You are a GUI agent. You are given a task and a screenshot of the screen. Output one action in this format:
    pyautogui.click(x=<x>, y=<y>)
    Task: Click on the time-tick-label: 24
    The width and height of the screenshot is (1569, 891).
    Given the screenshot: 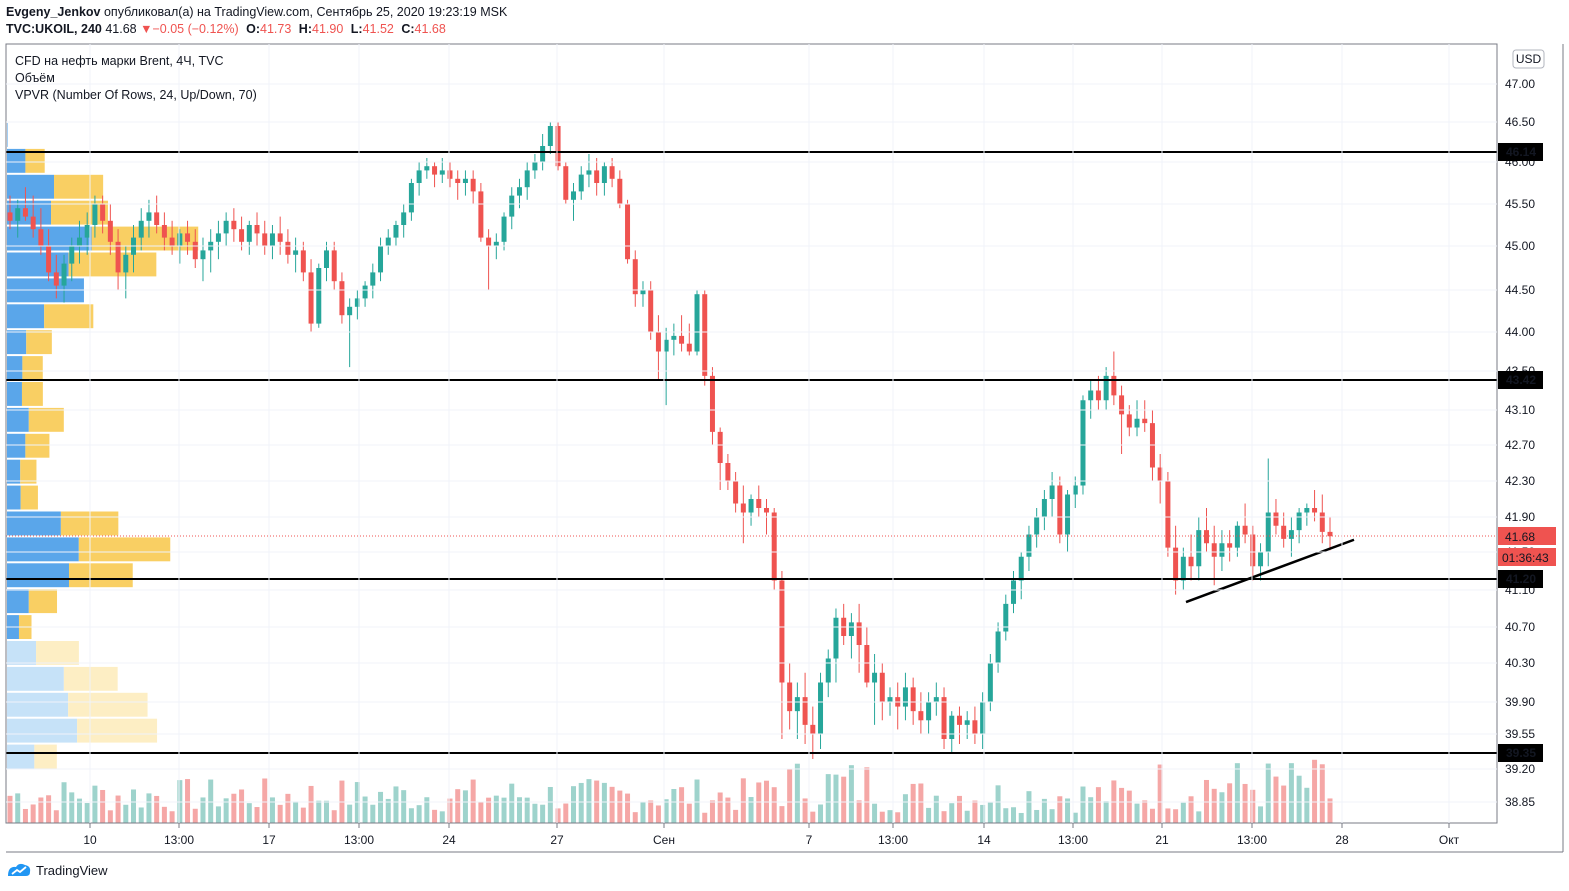 What is the action you would take?
    pyautogui.click(x=449, y=840)
    